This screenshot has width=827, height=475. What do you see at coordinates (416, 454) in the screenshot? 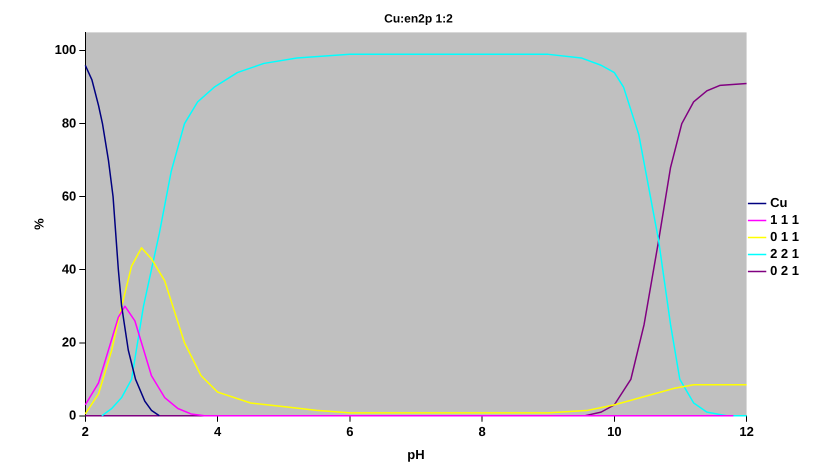
I see `x-axis-title: pH` at bounding box center [416, 454].